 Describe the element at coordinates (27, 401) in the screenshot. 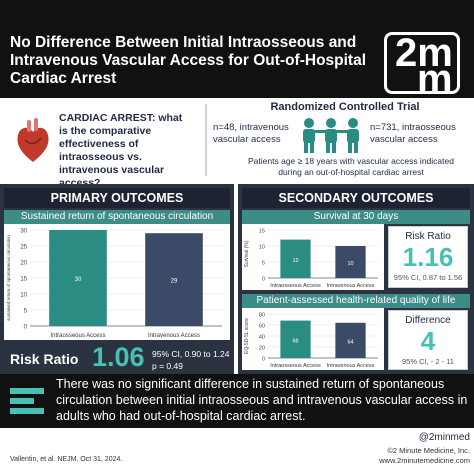

I see `summary-bars-icon` at that location.